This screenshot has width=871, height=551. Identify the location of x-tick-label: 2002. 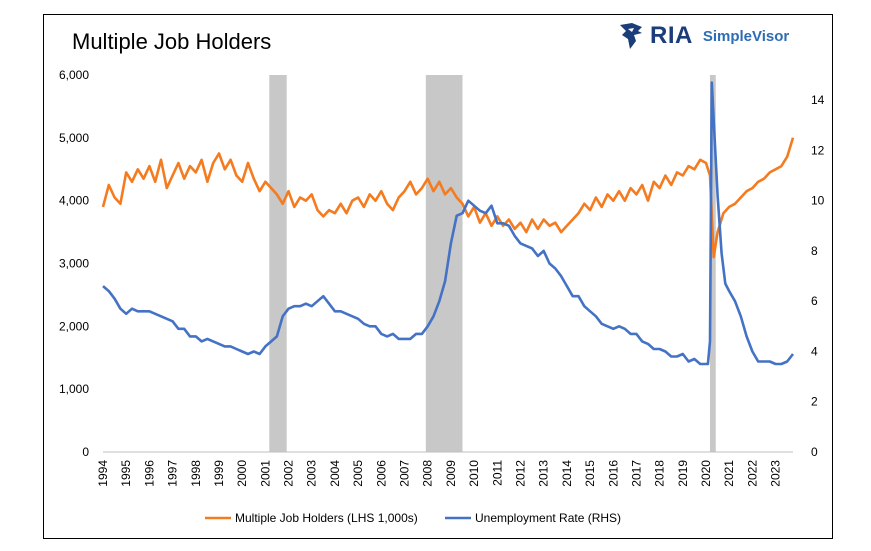
(289, 473).